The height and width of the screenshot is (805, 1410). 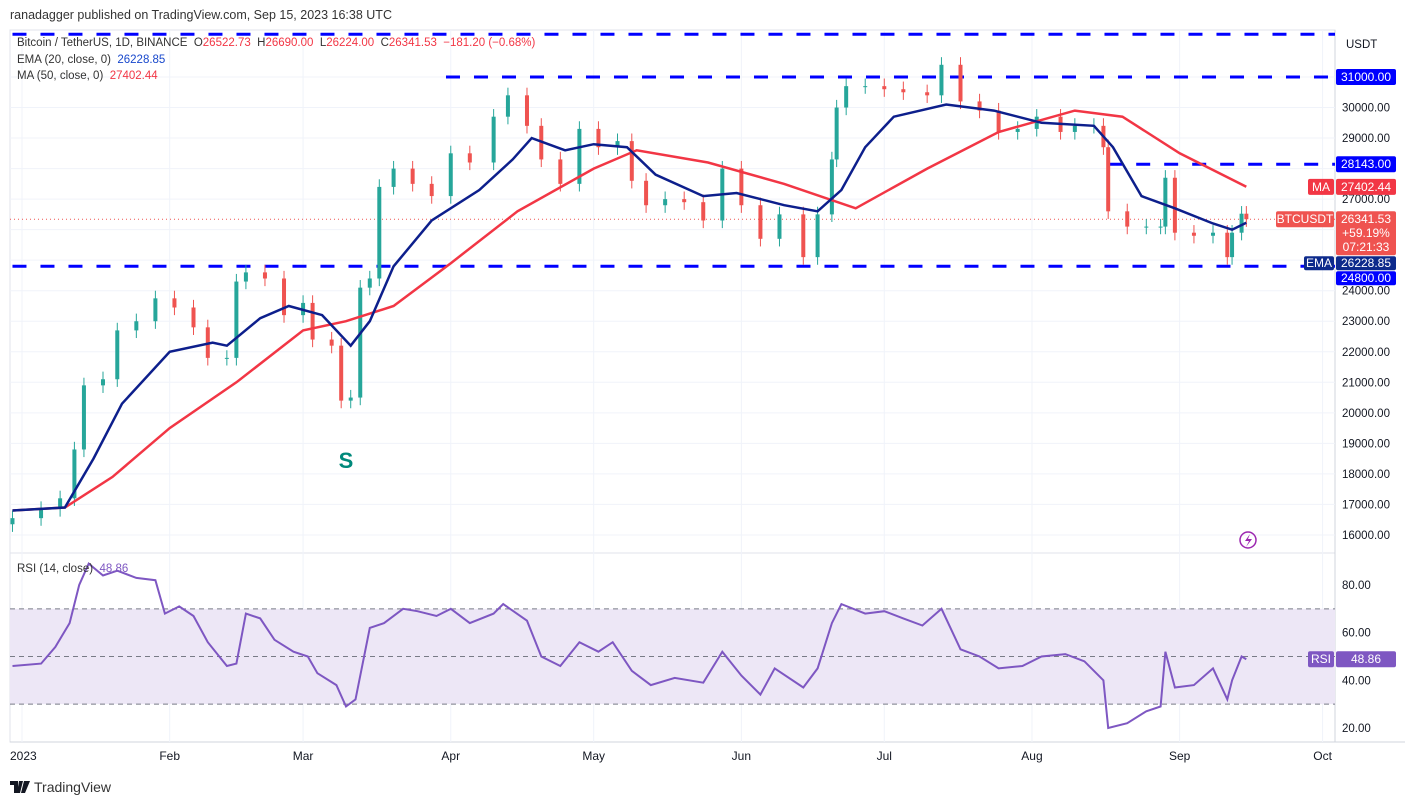 I want to click on price-tick-label: 29000.00, so click(x=1366, y=139).